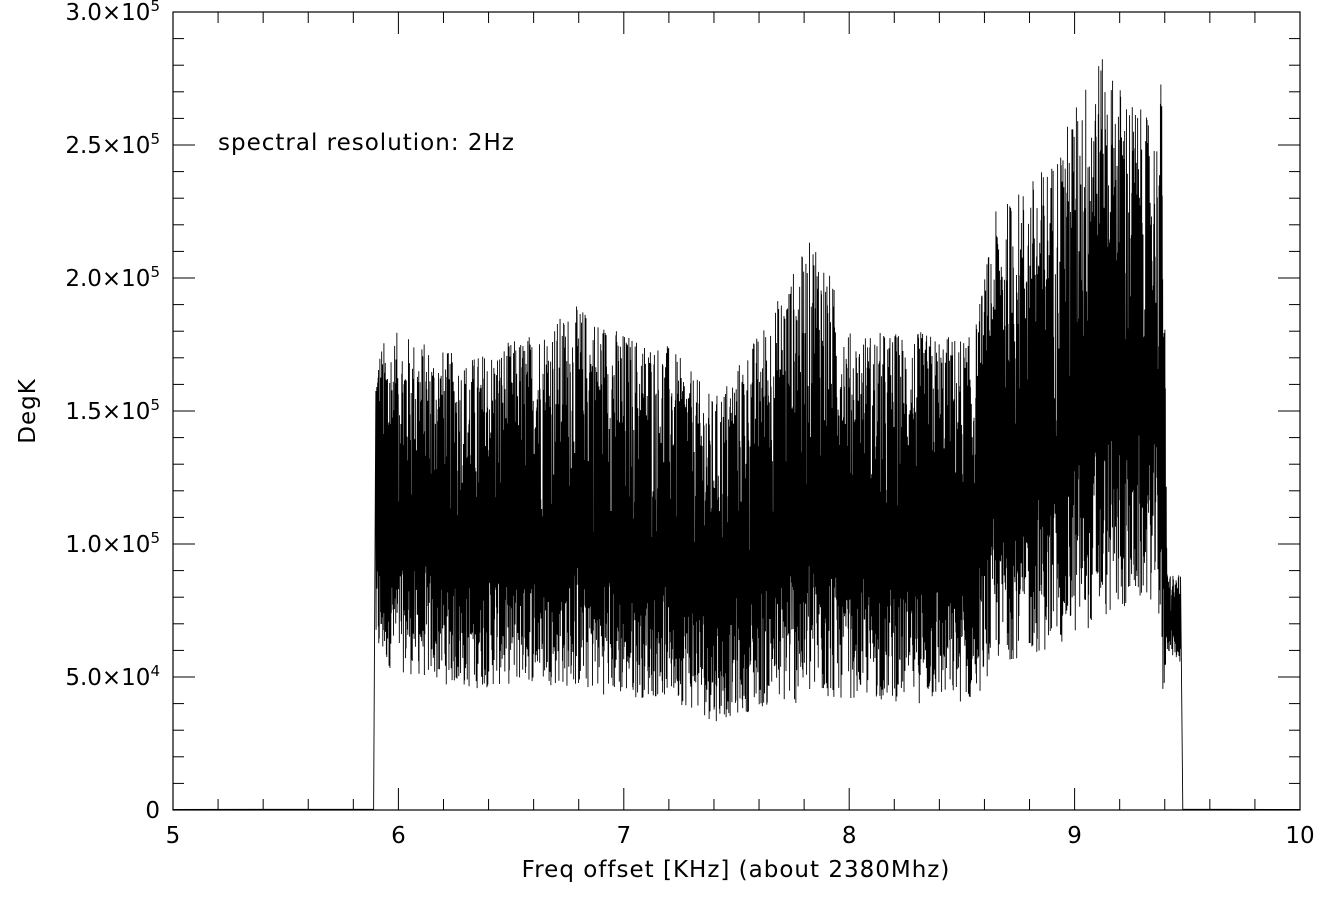  What do you see at coordinates (398, 836) in the screenshot?
I see `x-tick-label: 6` at bounding box center [398, 836].